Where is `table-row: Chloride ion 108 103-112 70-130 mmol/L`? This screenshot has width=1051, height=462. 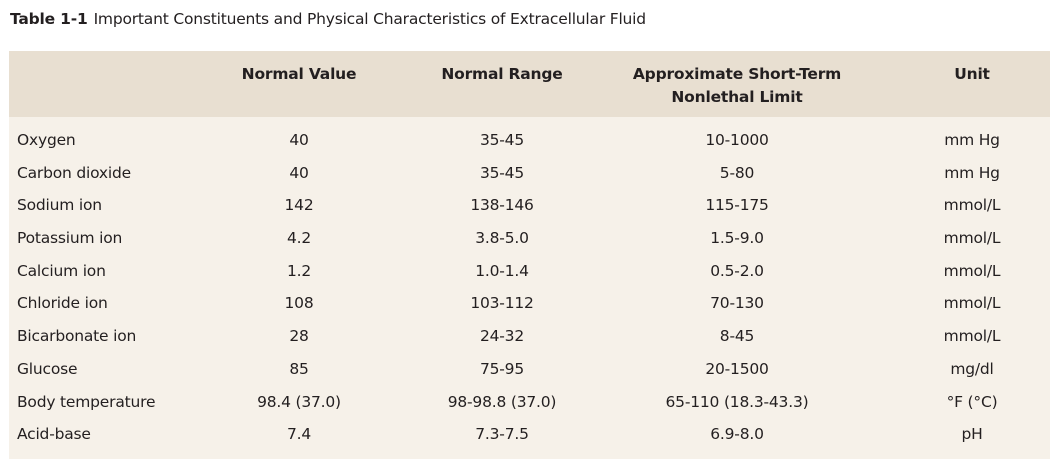 table-row: Chloride ion 108 103-112 70-130 mmol/L is located at coordinates (529, 304).